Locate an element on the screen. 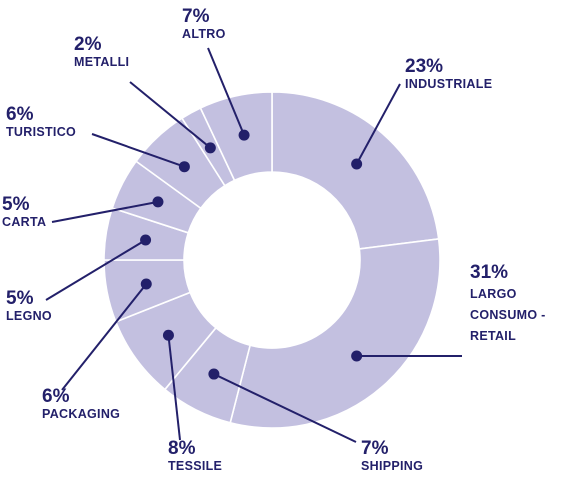  value-label-shipping: 7% is located at coordinates (375, 448).